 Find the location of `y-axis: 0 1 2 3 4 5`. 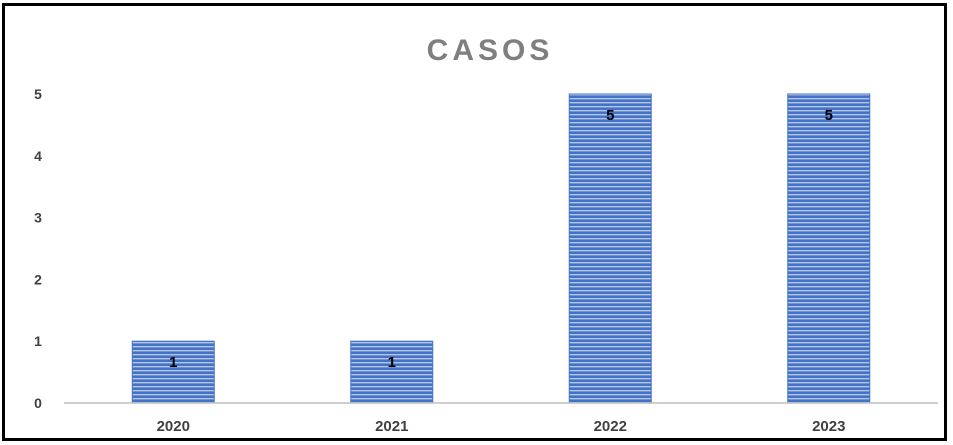

y-axis: 0 1 2 3 4 5 is located at coordinates (38, 248).